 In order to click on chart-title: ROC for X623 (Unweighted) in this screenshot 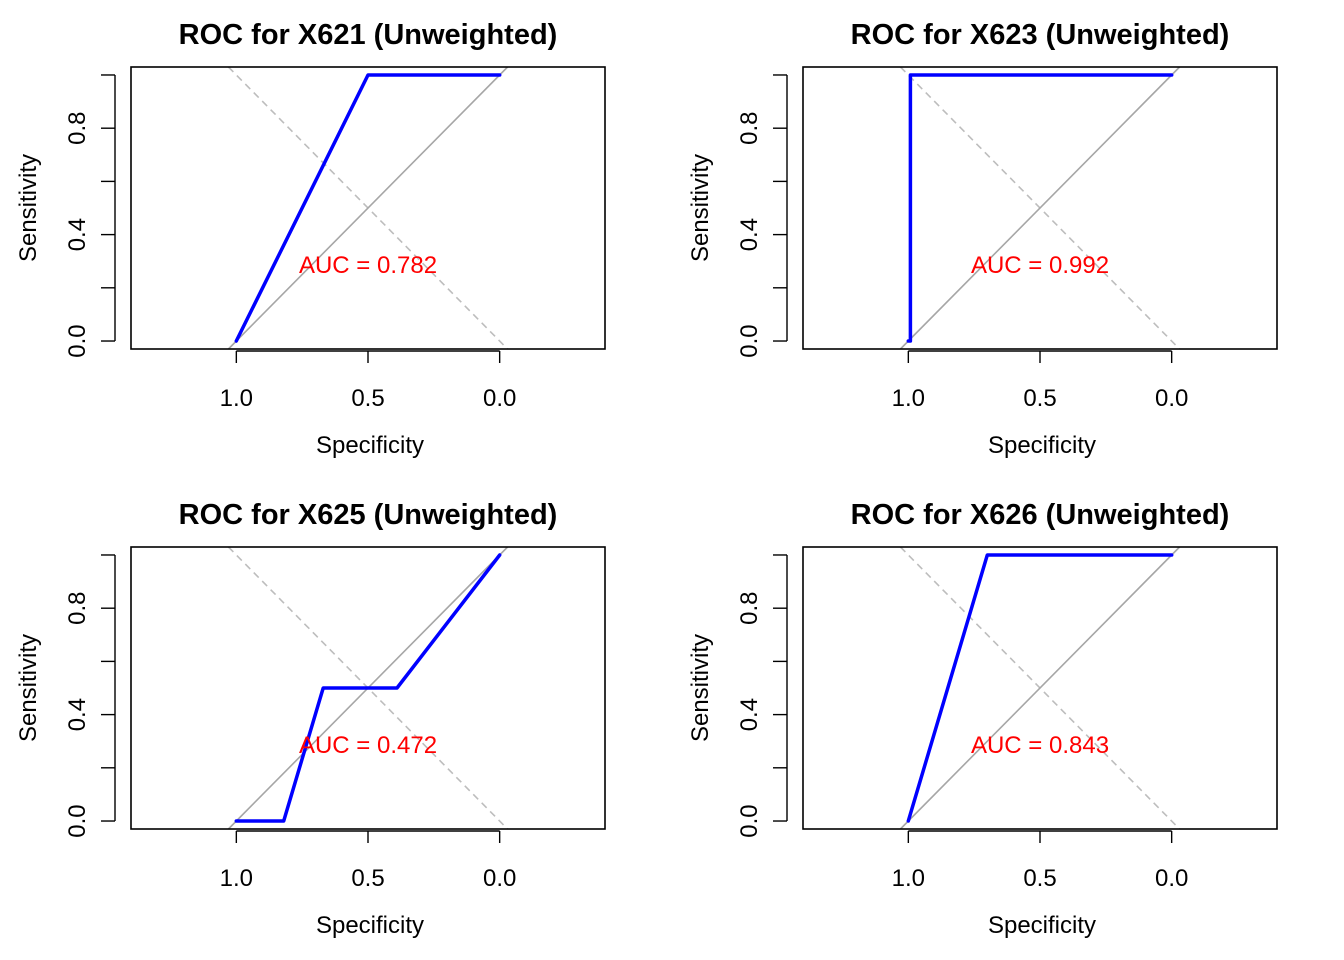, I will do `click(1040, 35)`.